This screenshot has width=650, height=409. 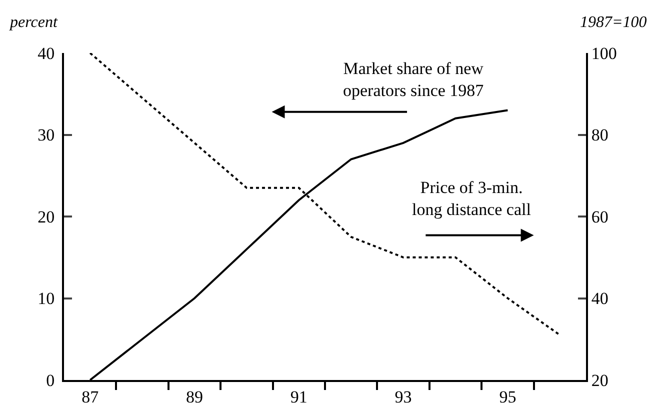 What do you see at coordinates (613, 22) in the screenshot?
I see `y2-axis-title: 1987=100` at bounding box center [613, 22].